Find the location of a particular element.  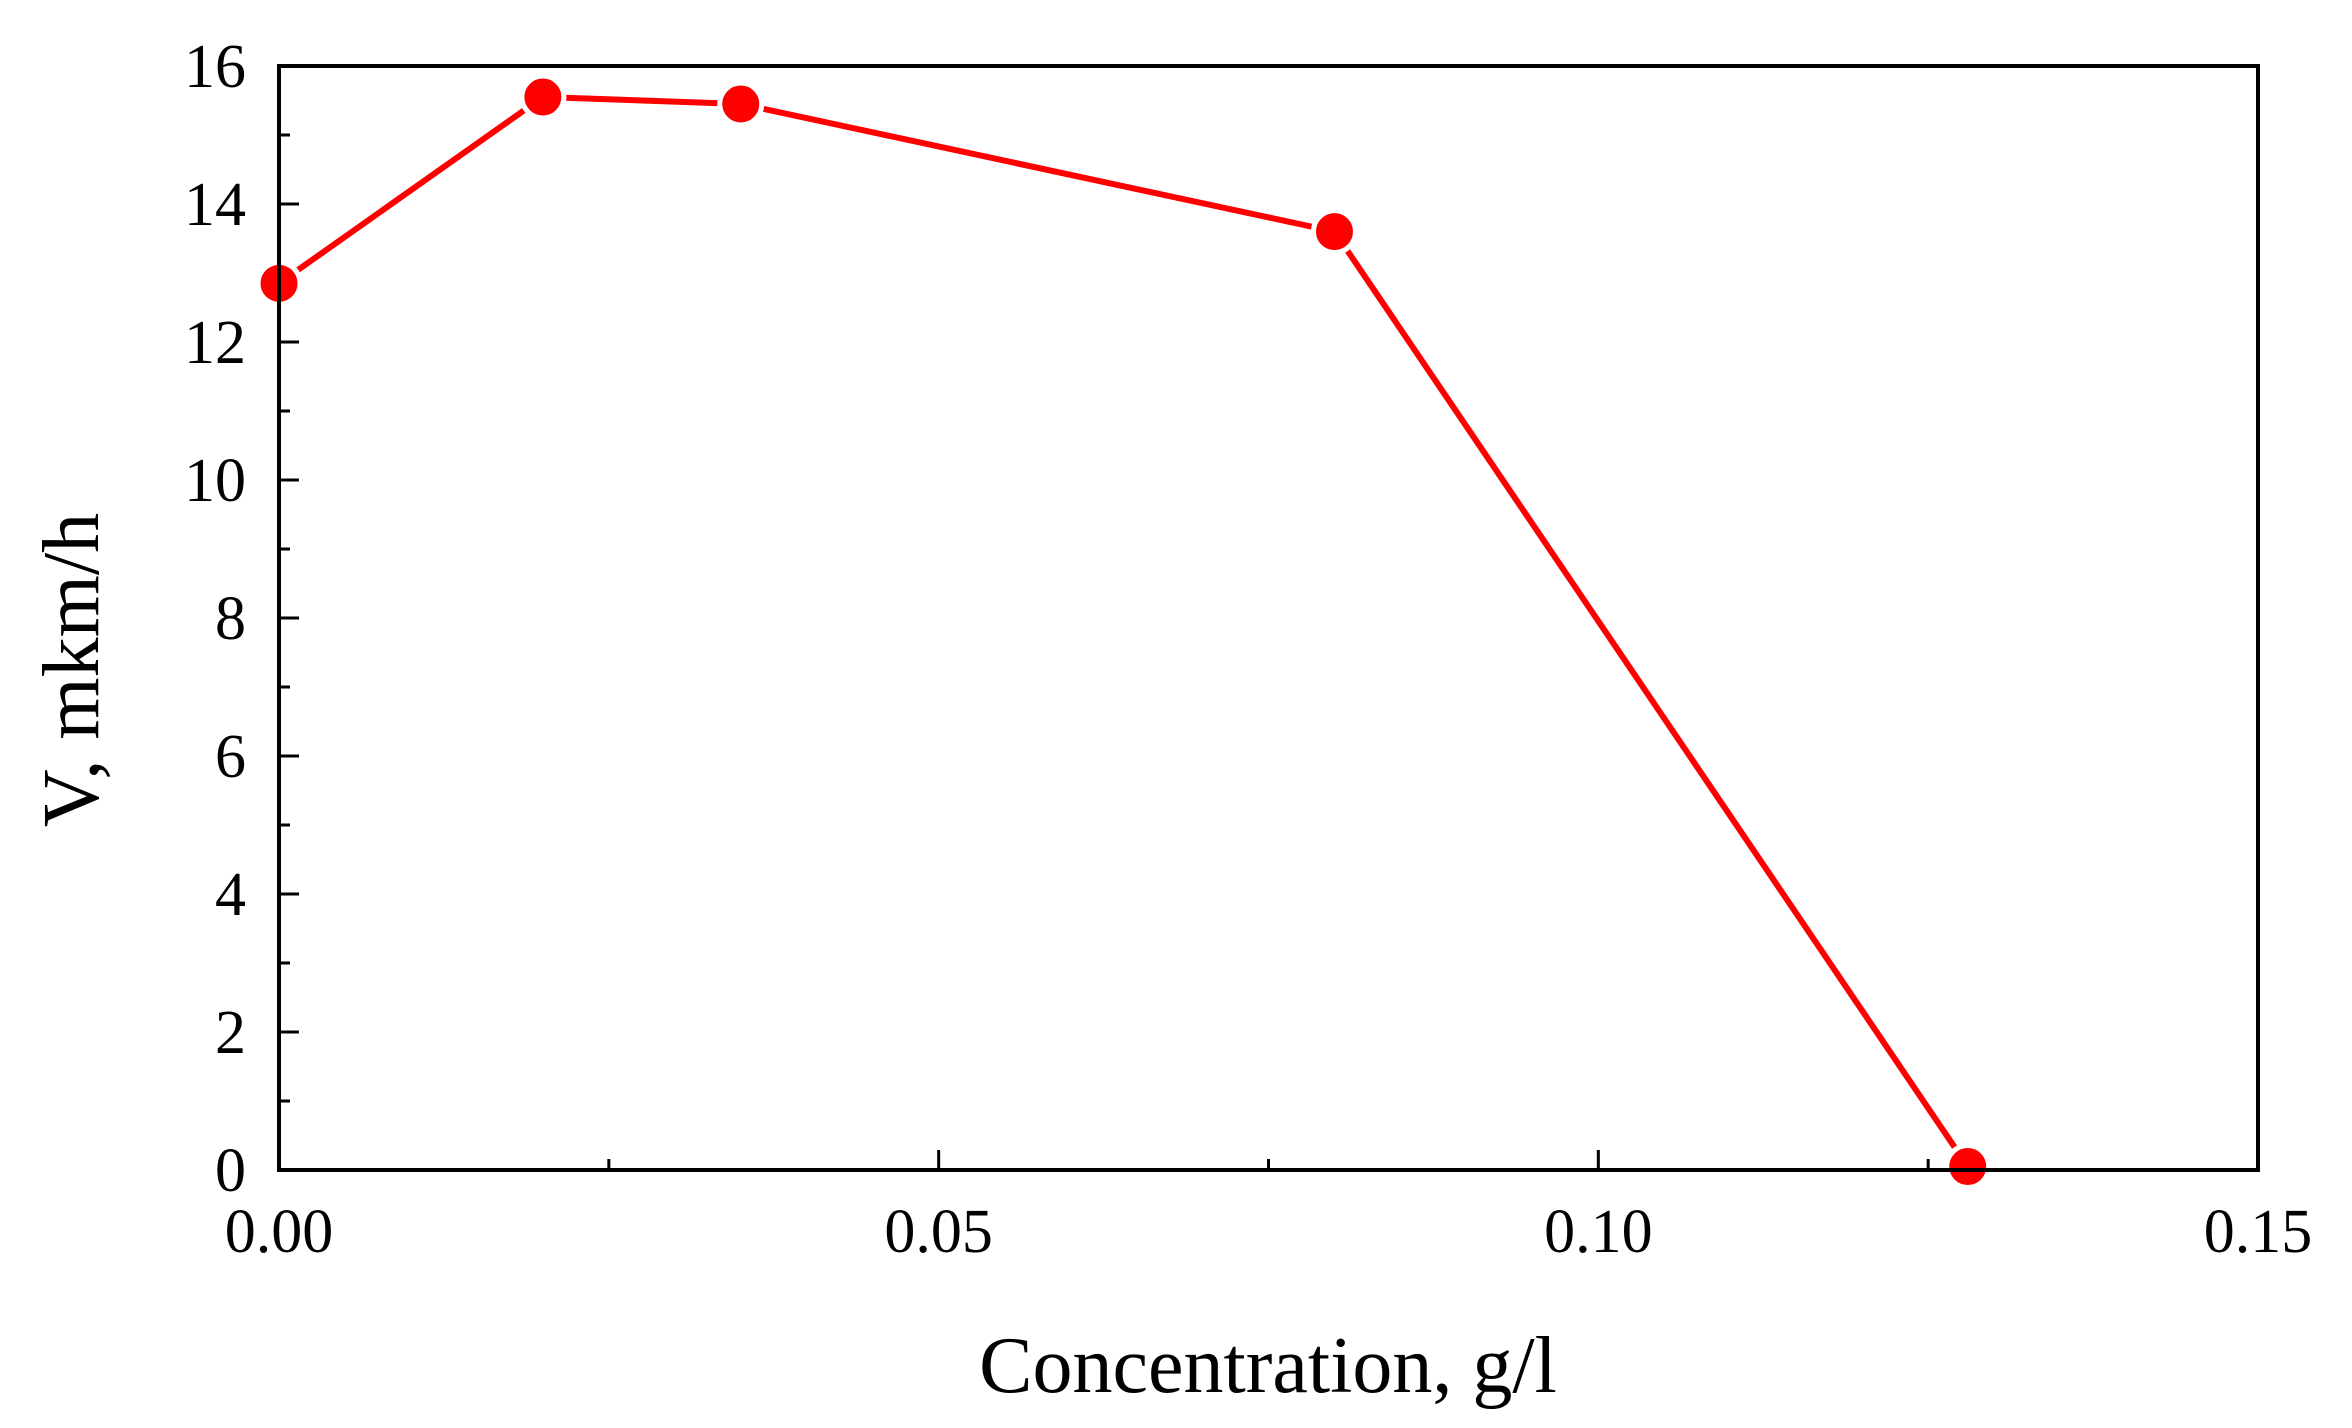

y-axis-title: V, mkm/h is located at coordinates (72, 670).